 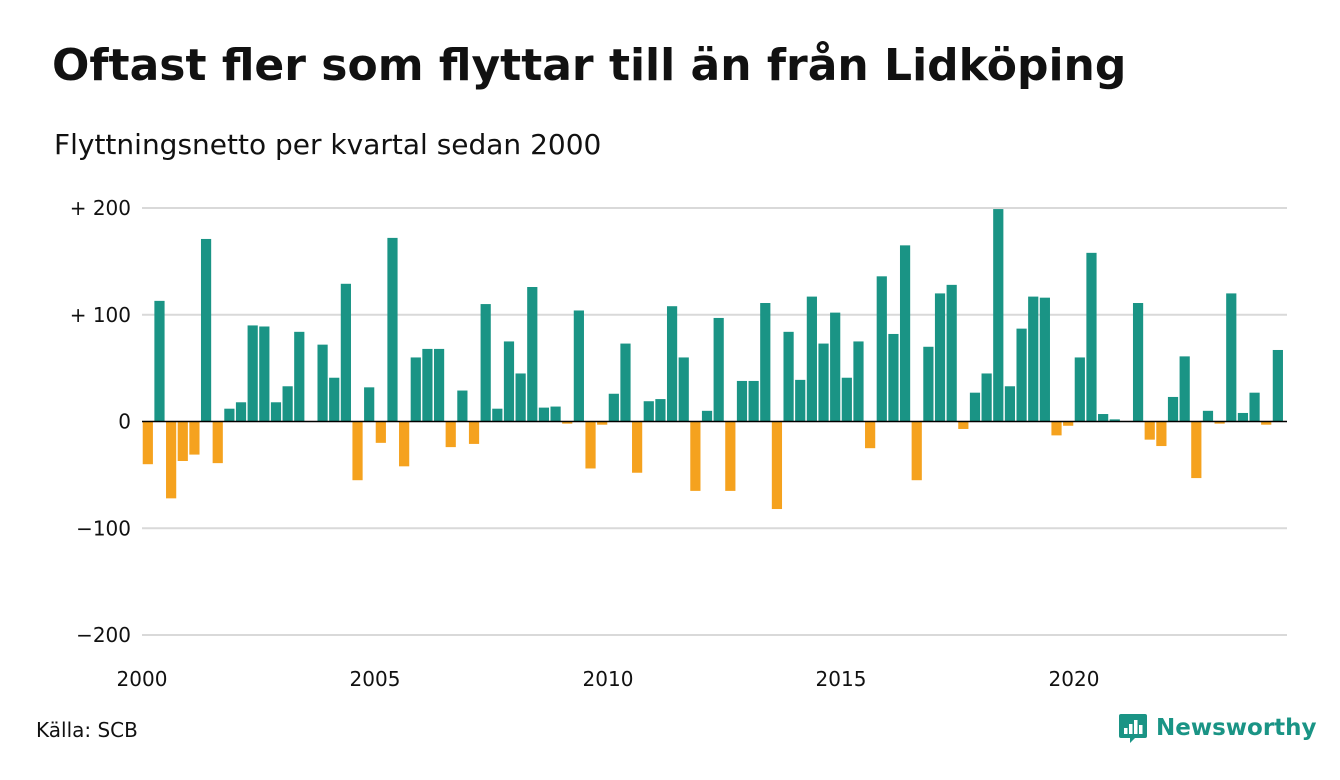 I want to click on brand-name: Newsworthy, so click(x=1236, y=728).